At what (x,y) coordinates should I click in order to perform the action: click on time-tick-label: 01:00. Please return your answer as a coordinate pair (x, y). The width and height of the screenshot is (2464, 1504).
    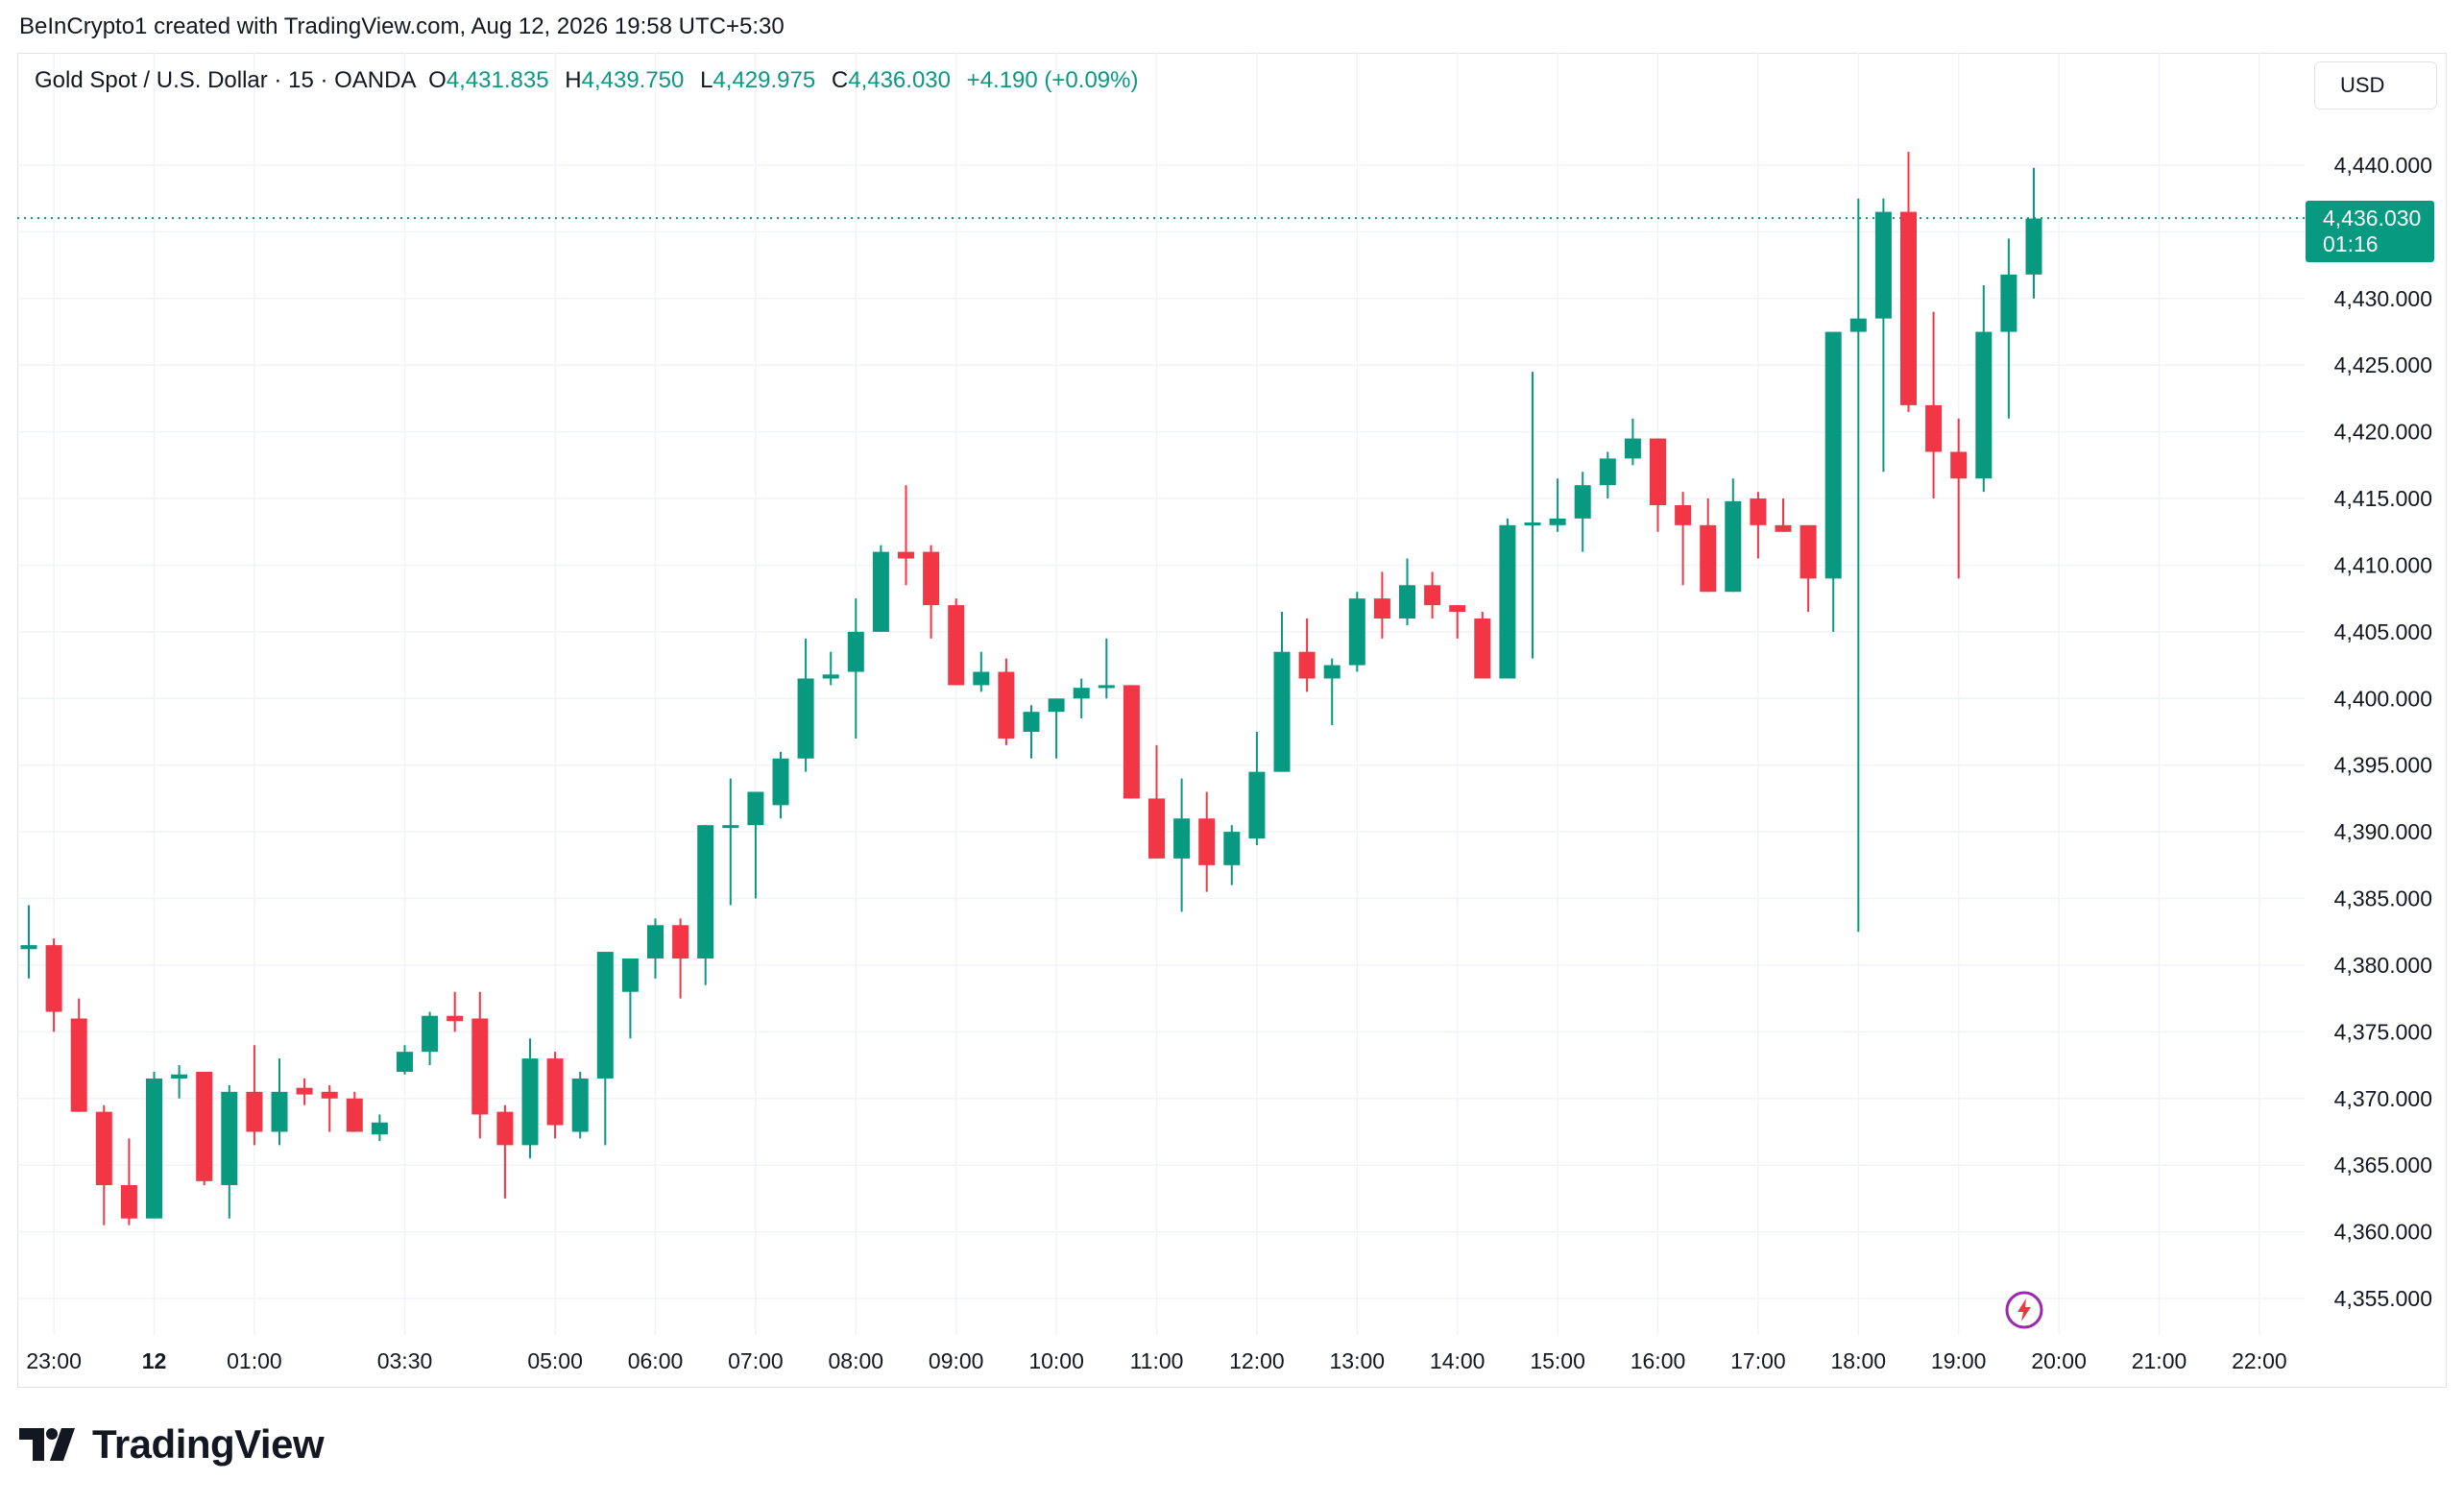
    Looking at the image, I should click on (255, 1360).